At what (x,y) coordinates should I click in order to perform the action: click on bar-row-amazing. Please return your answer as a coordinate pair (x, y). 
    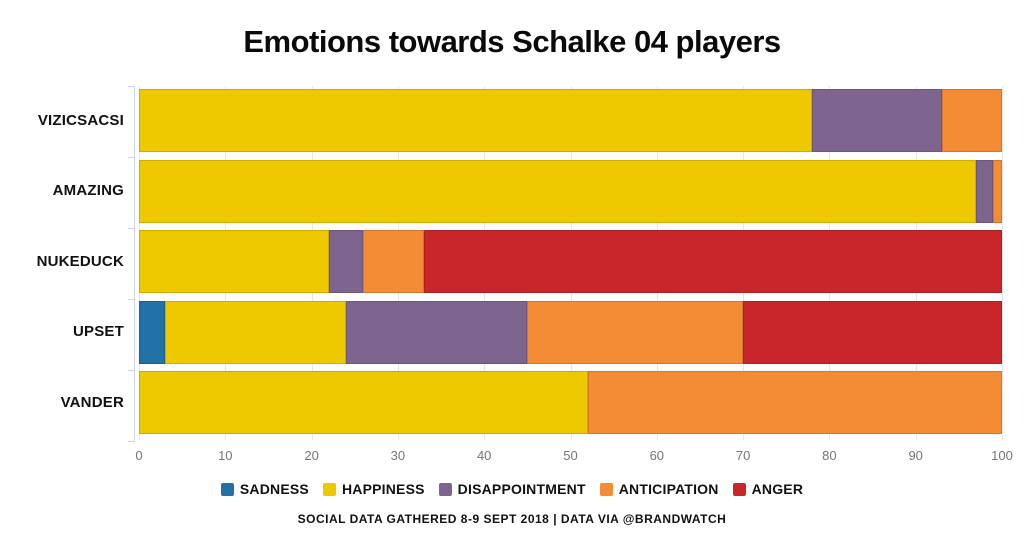
    Looking at the image, I should click on (570, 191).